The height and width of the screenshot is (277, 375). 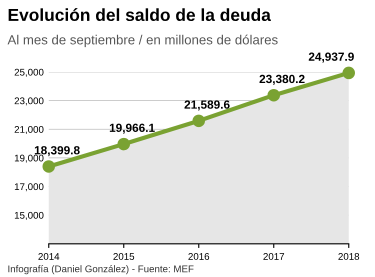 I want to click on y-tick-label: 23,000, so click(x=29, y=101).